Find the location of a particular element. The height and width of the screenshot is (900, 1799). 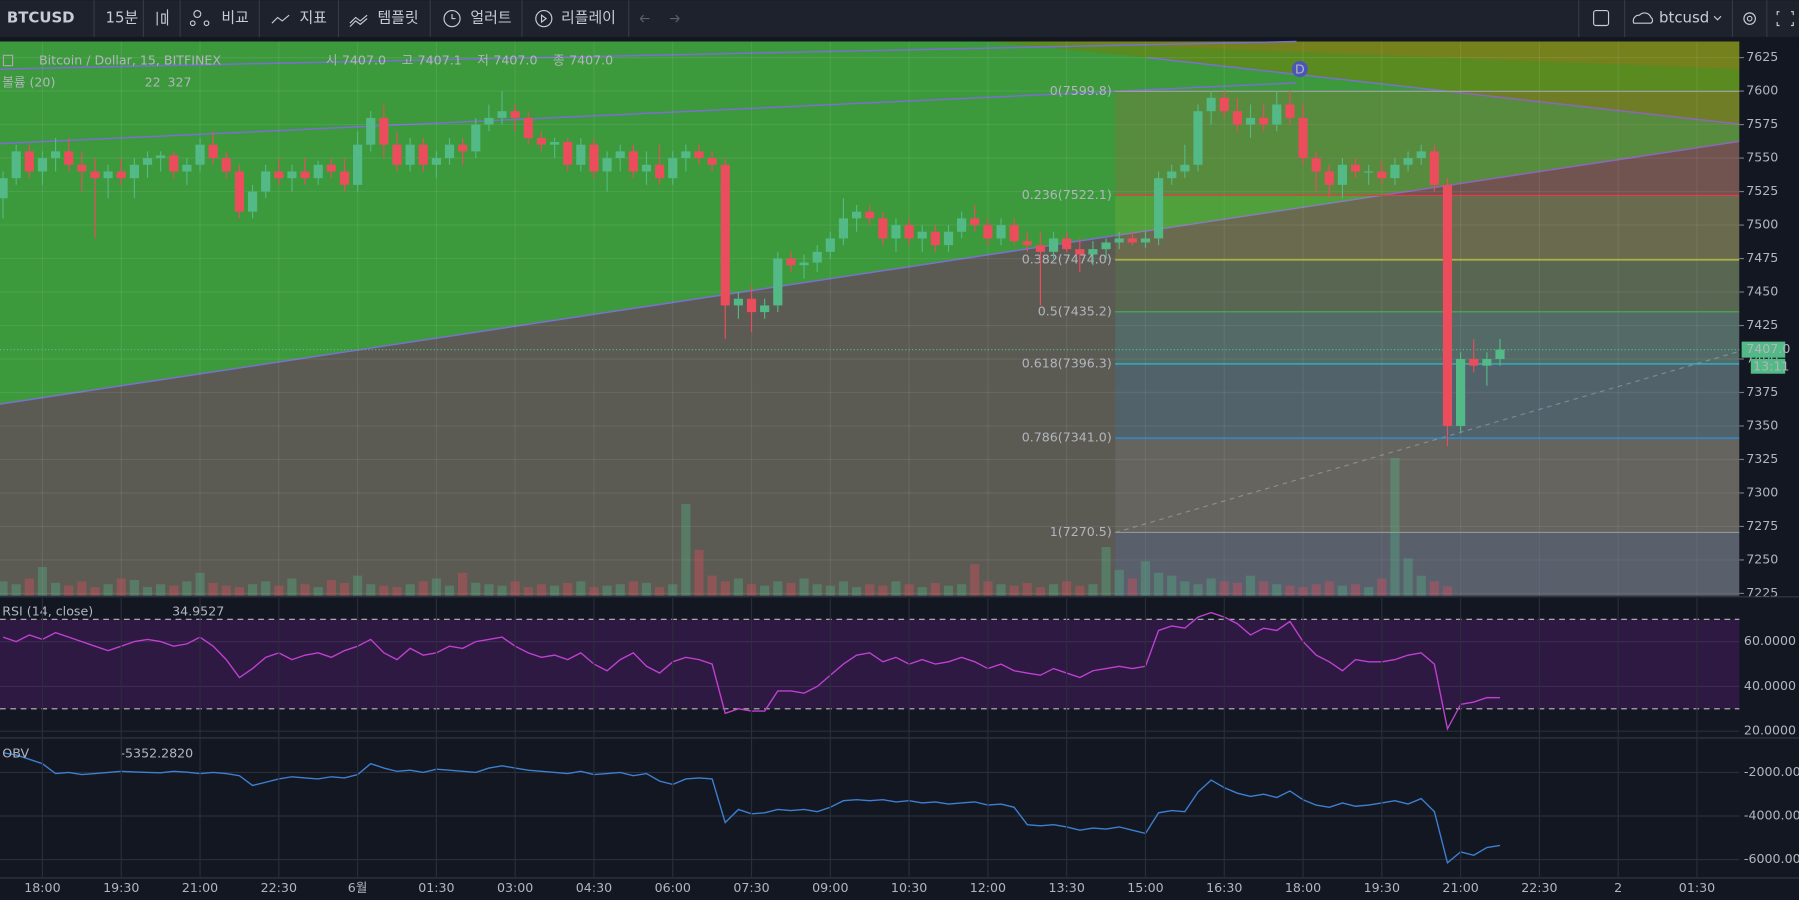

toolbar-button: 리플레이 is located at coordinates (588, 18).